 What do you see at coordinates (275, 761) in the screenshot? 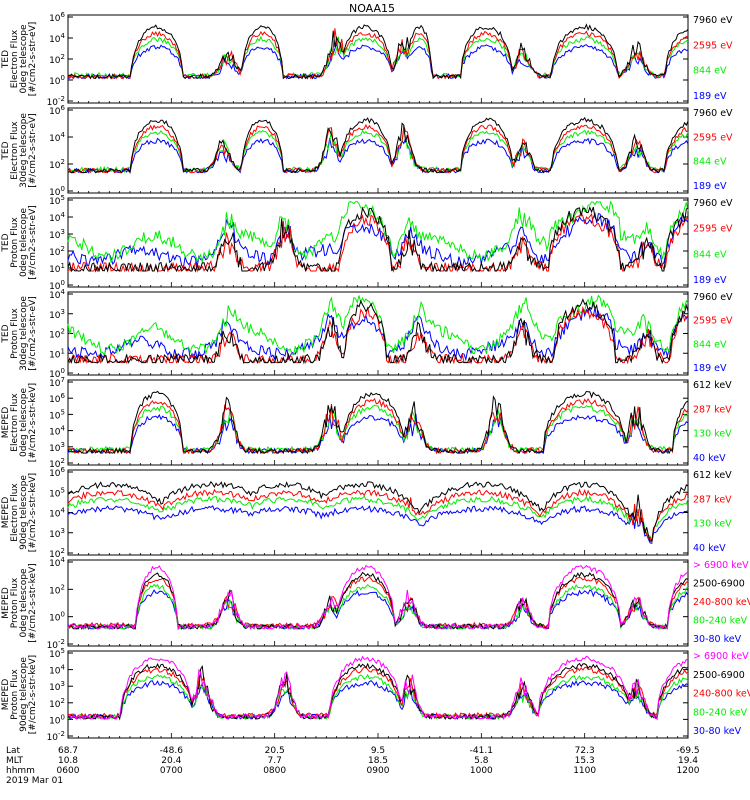
I see `x-tick-label: 7.7` at bounding box center [275, 761].